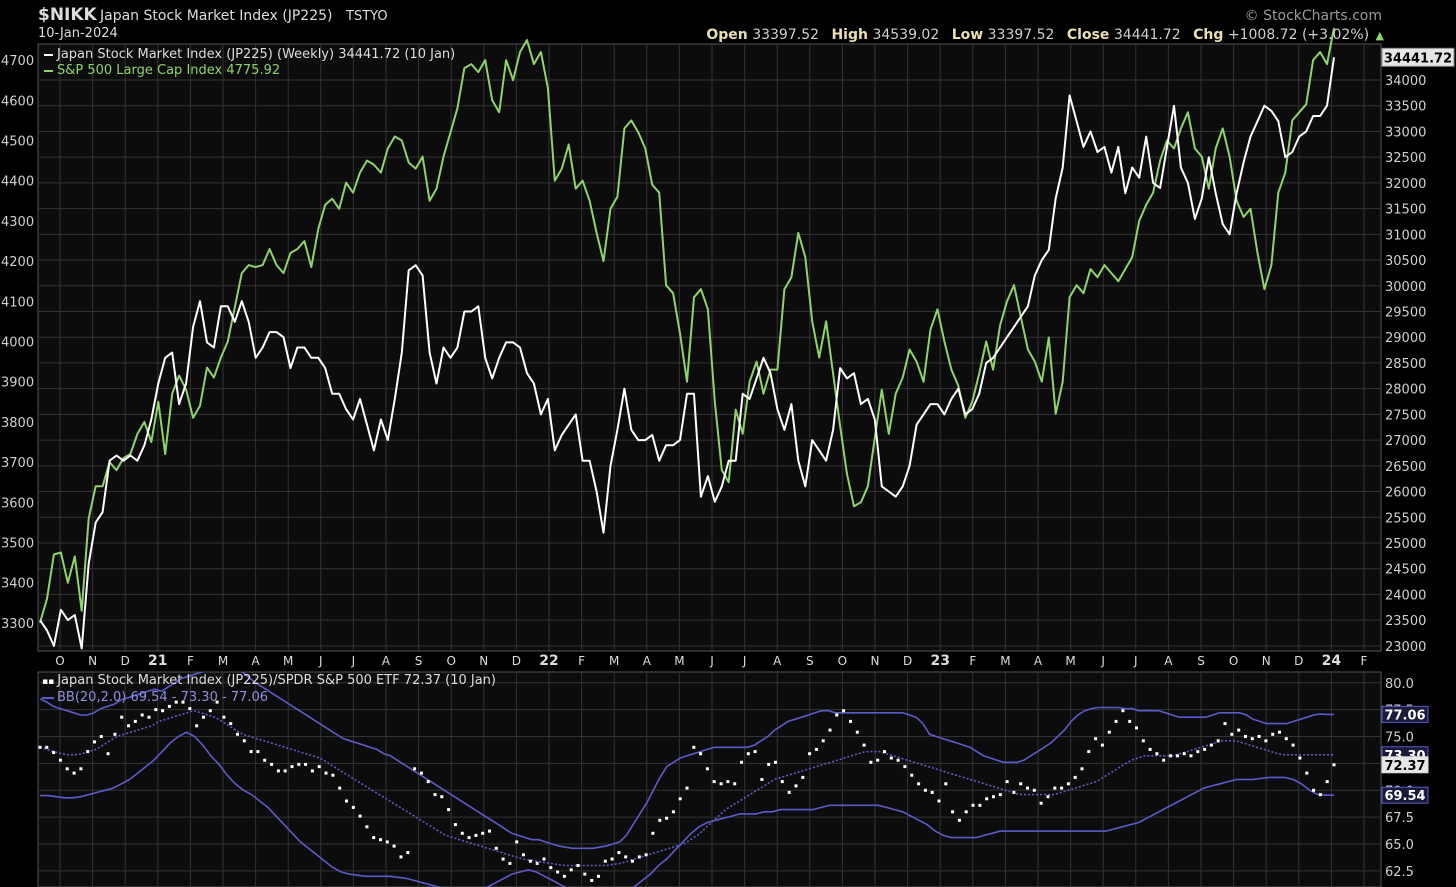  Describe the element at coordinates (17, 423) in the screenshot. I see `left-tick-label: 3800` at that location.